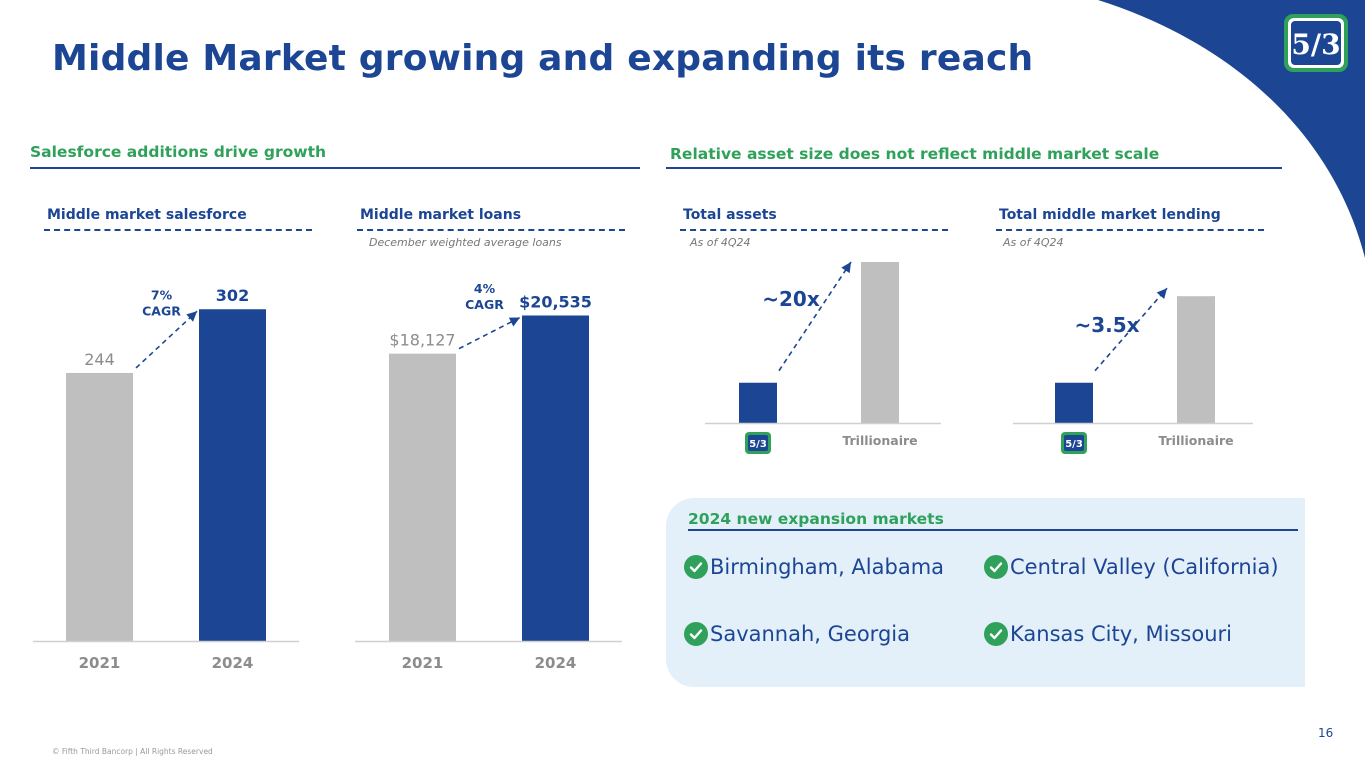 This screenshot has width=1365, height=768. Describe the element at coordinates (233, 663) in the screenshot. I see `salesforce-tick-label: 2024` at that location.